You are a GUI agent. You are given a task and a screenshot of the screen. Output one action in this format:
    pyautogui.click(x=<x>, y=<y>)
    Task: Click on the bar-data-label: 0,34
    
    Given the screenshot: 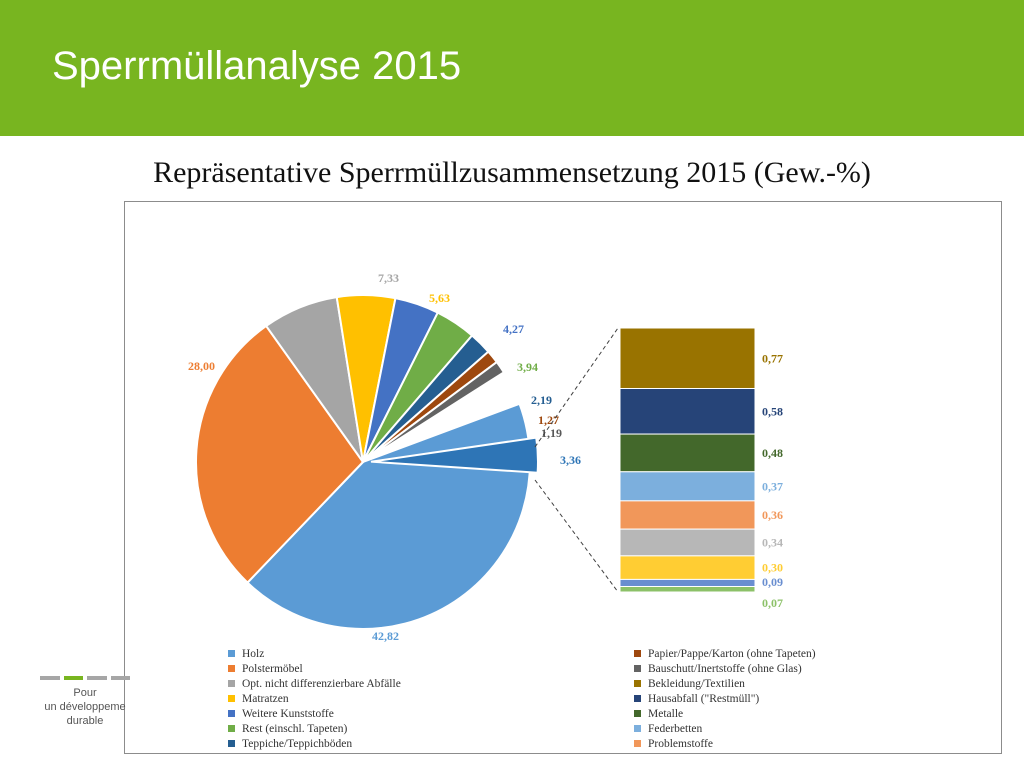 What is the action you would take?
    pyautogui.click(x=772, y=543)
    